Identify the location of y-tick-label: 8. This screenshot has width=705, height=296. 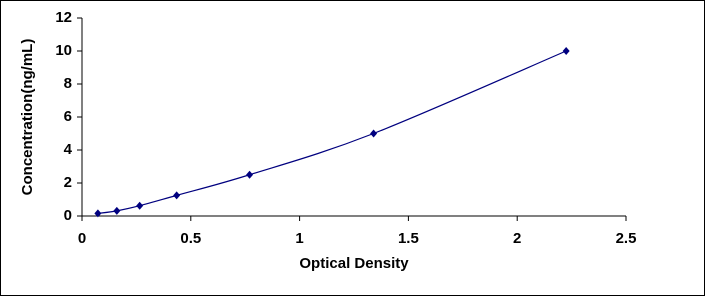
(68, 83).